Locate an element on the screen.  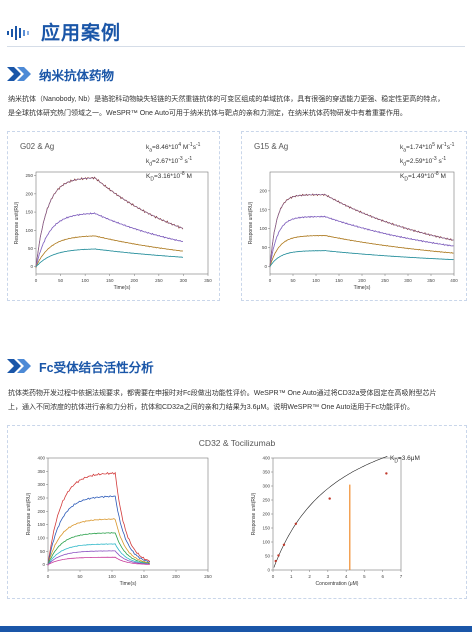
x-tick-label: 1 is located at coordinates (291, 576).